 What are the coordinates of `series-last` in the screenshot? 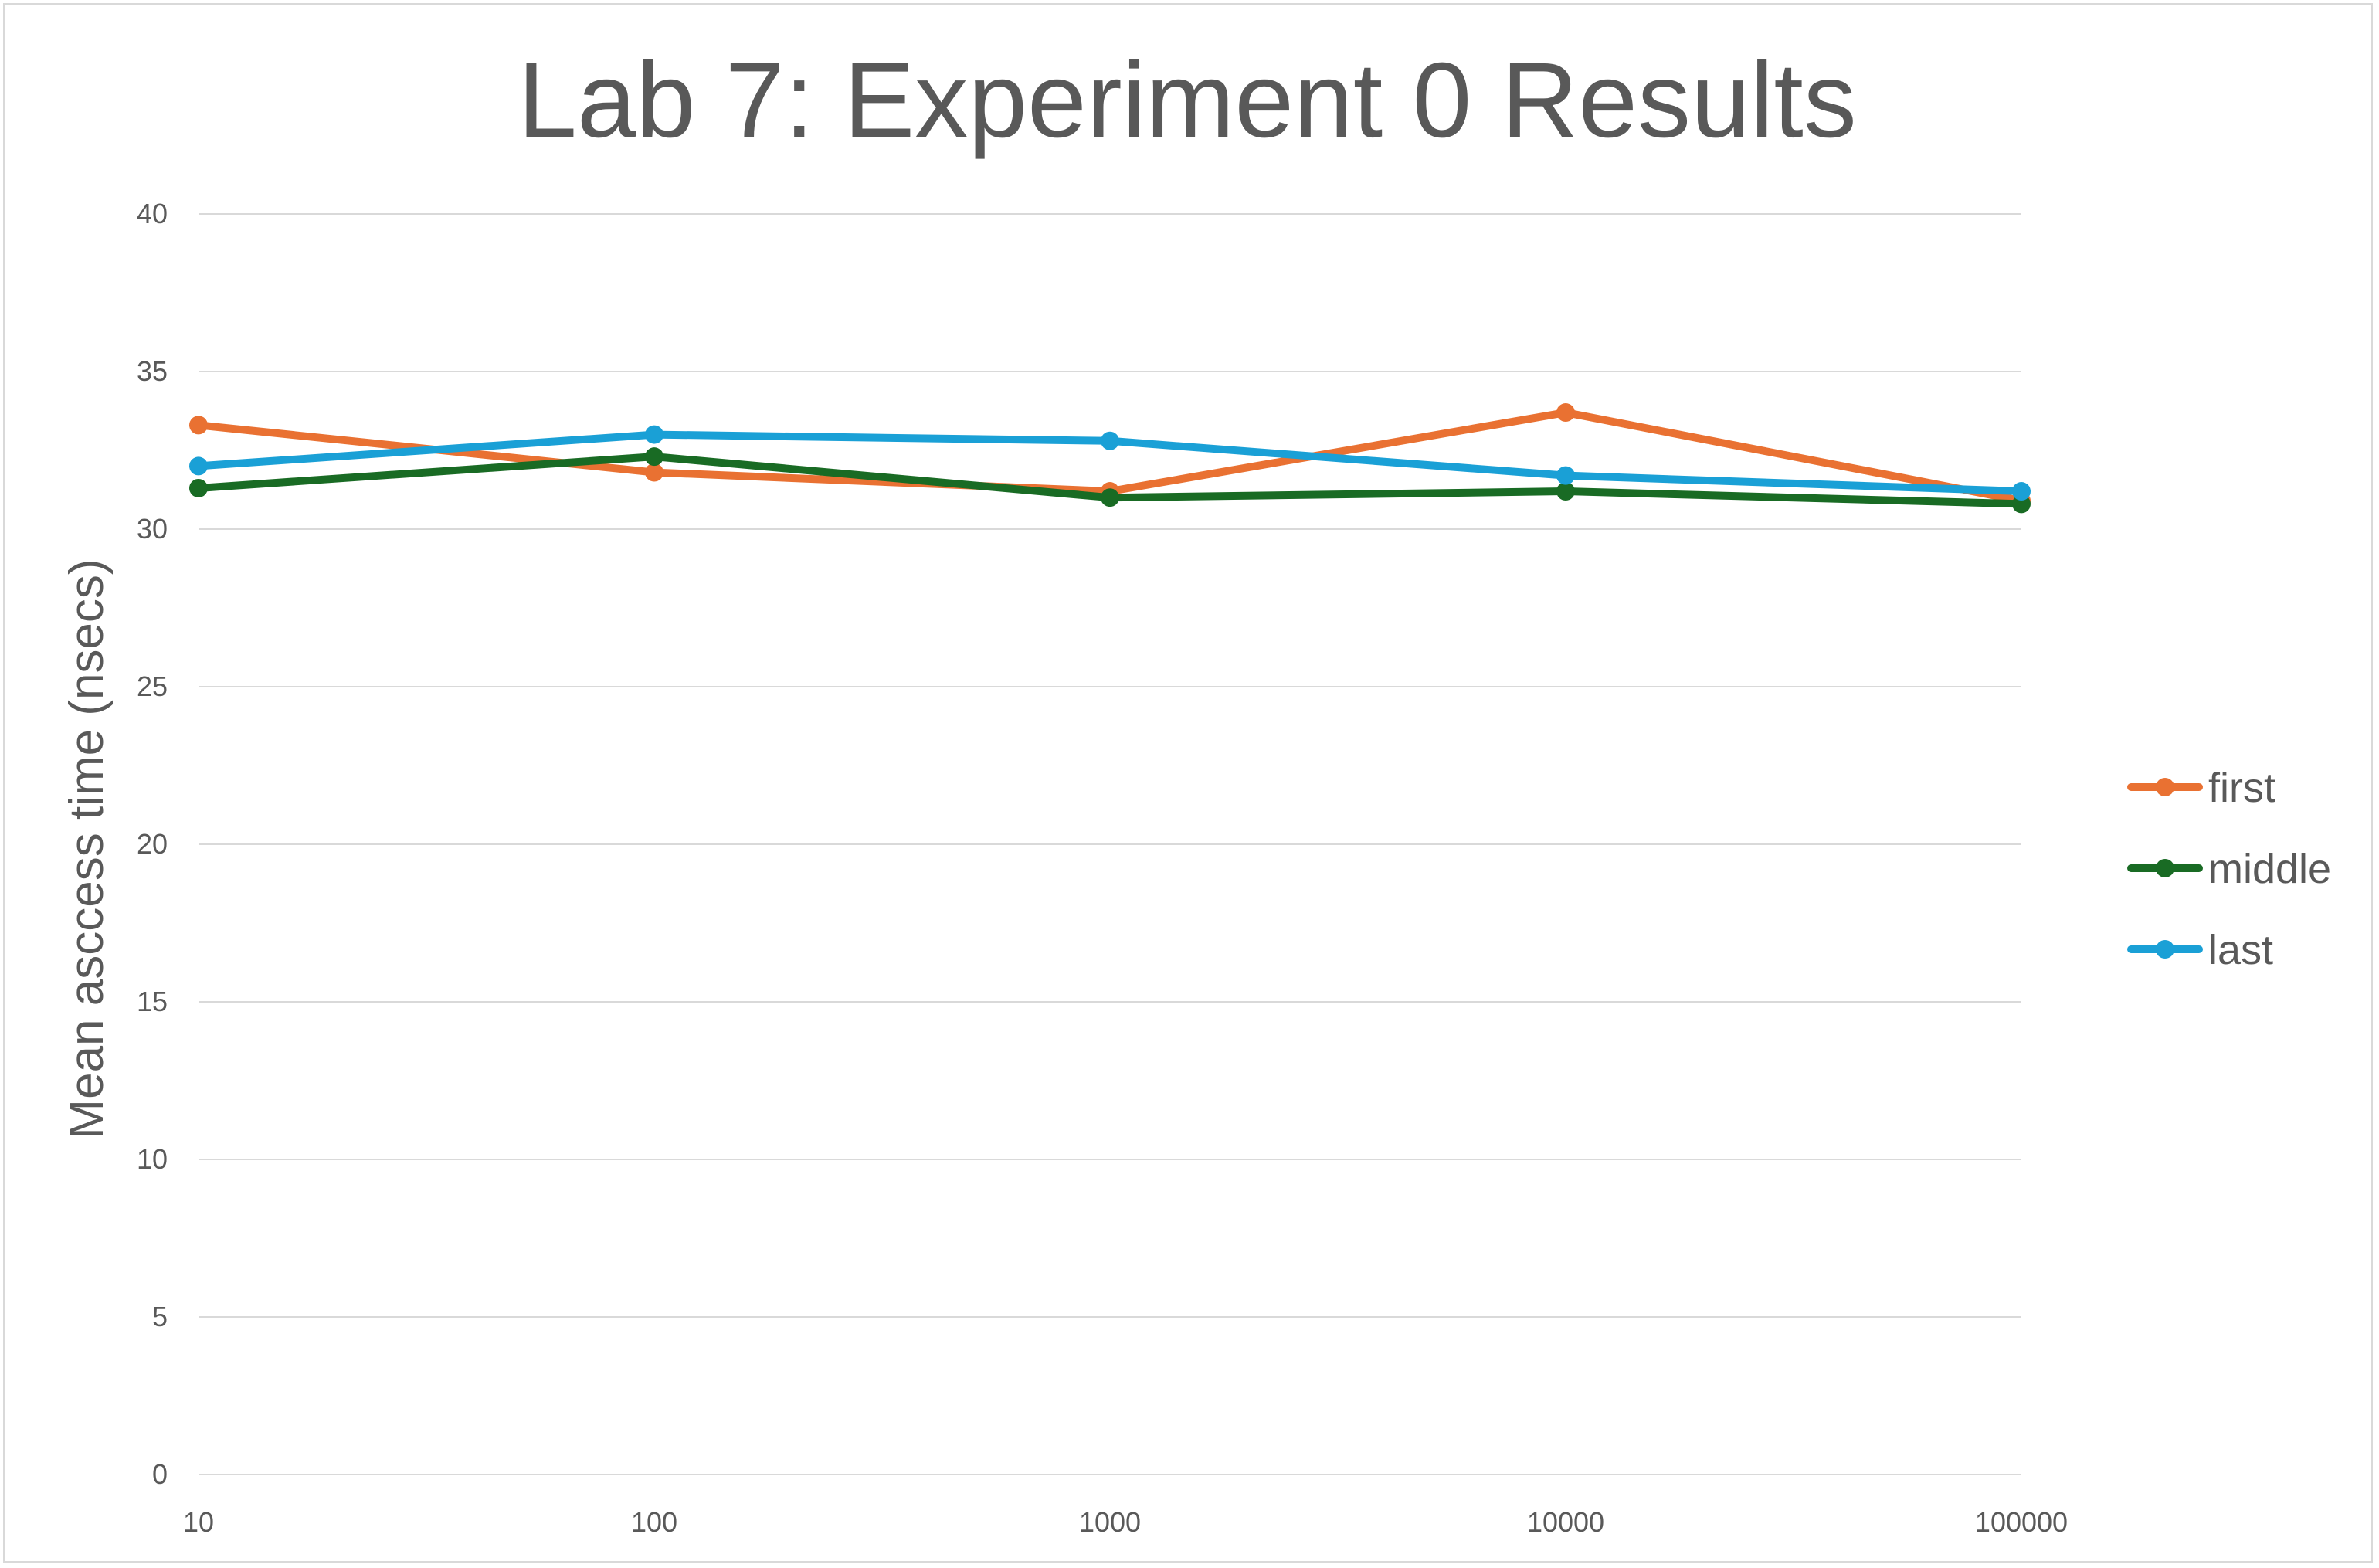 It's located at (1110, 463).